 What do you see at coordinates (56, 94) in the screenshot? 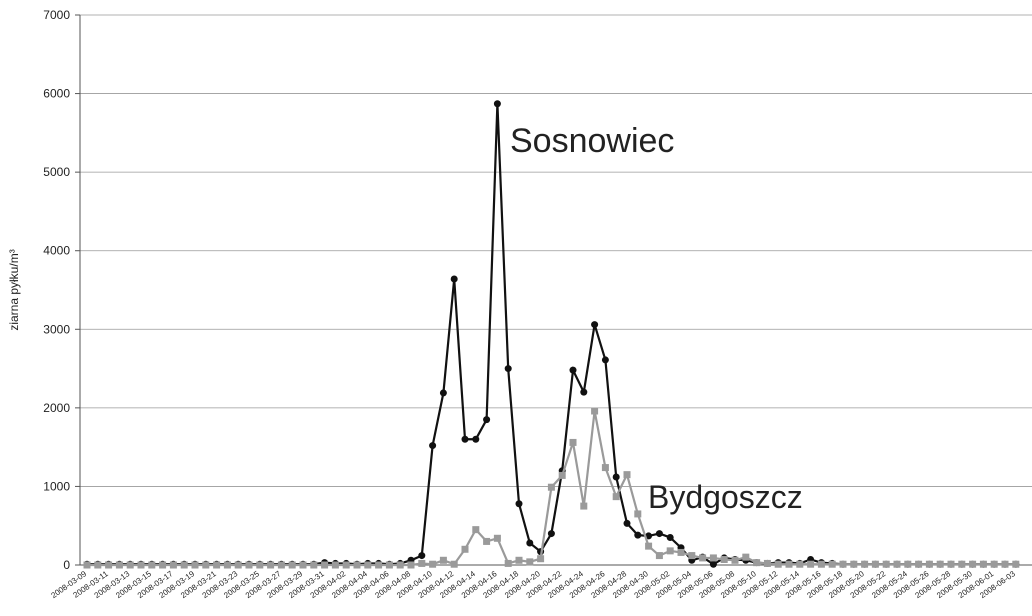
I see `y-tick-label: 6000` at bounding box center [56, 94].